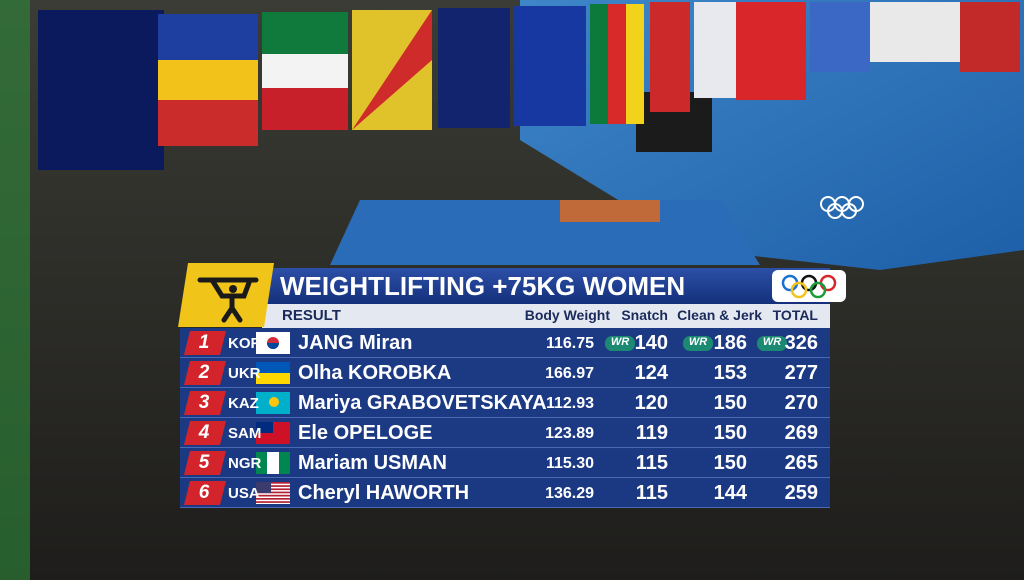 The image size is (1024, 580). What do you see at coordinates (569, 463) in the screenshot?
I see `body-weight: 115.30` at bounding box center [569, 463].